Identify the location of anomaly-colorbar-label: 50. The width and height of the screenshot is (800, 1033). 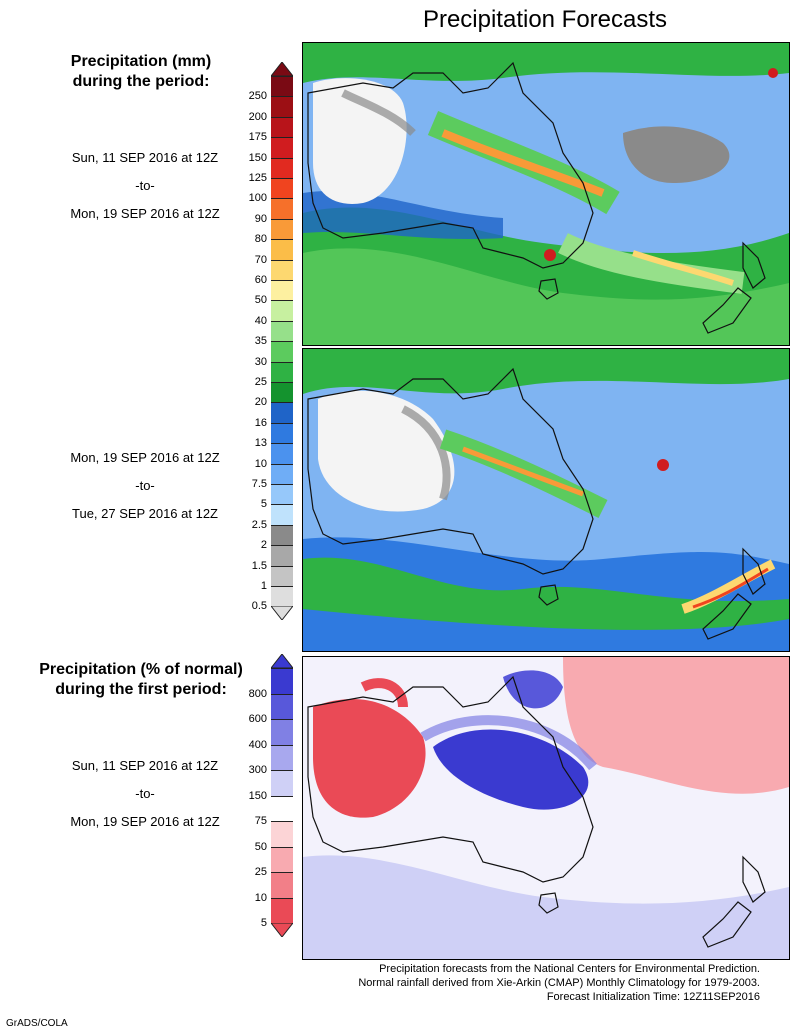
(260, 846).